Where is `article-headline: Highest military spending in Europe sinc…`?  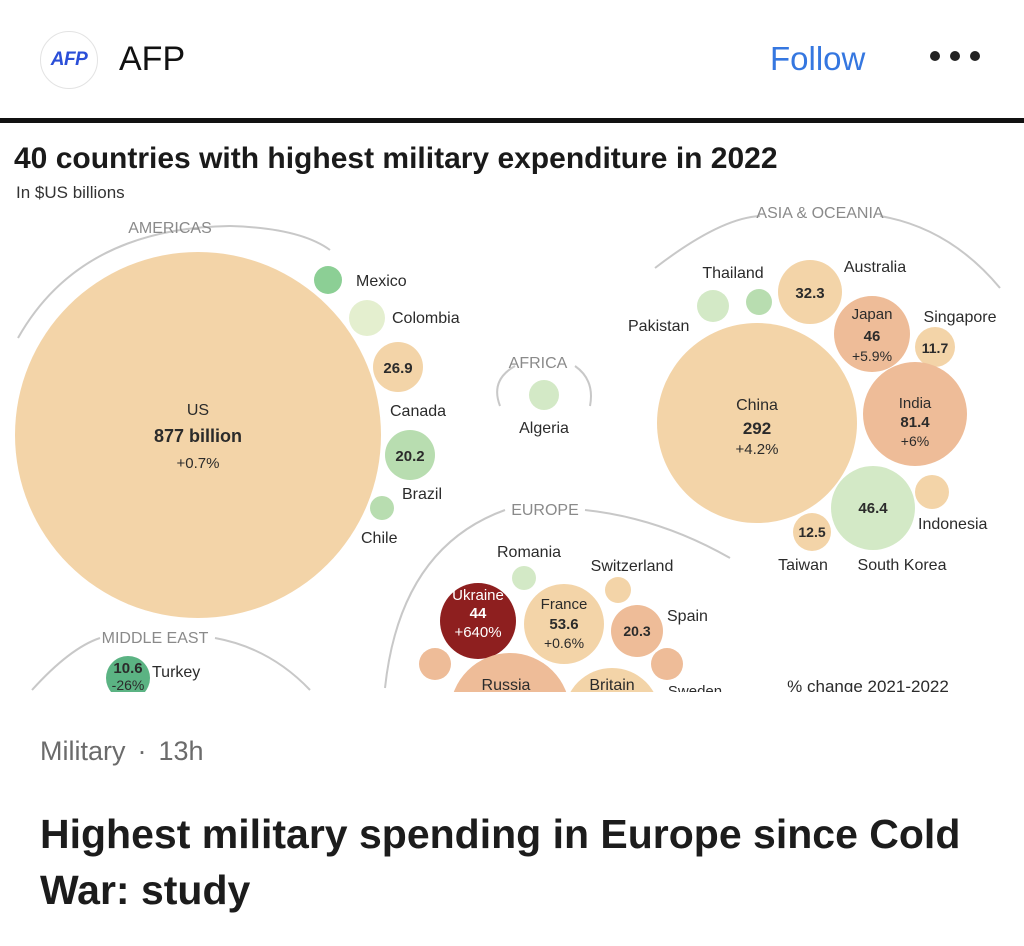
article-headline: Highest military spending in Europe sinc… is located at coordinates (500, 862).